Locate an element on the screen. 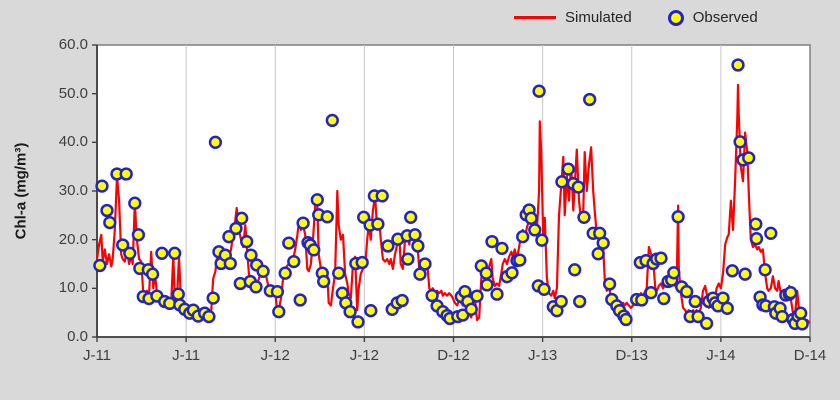  y-tick-label: 0.0 is located at coordinates (77, 336).